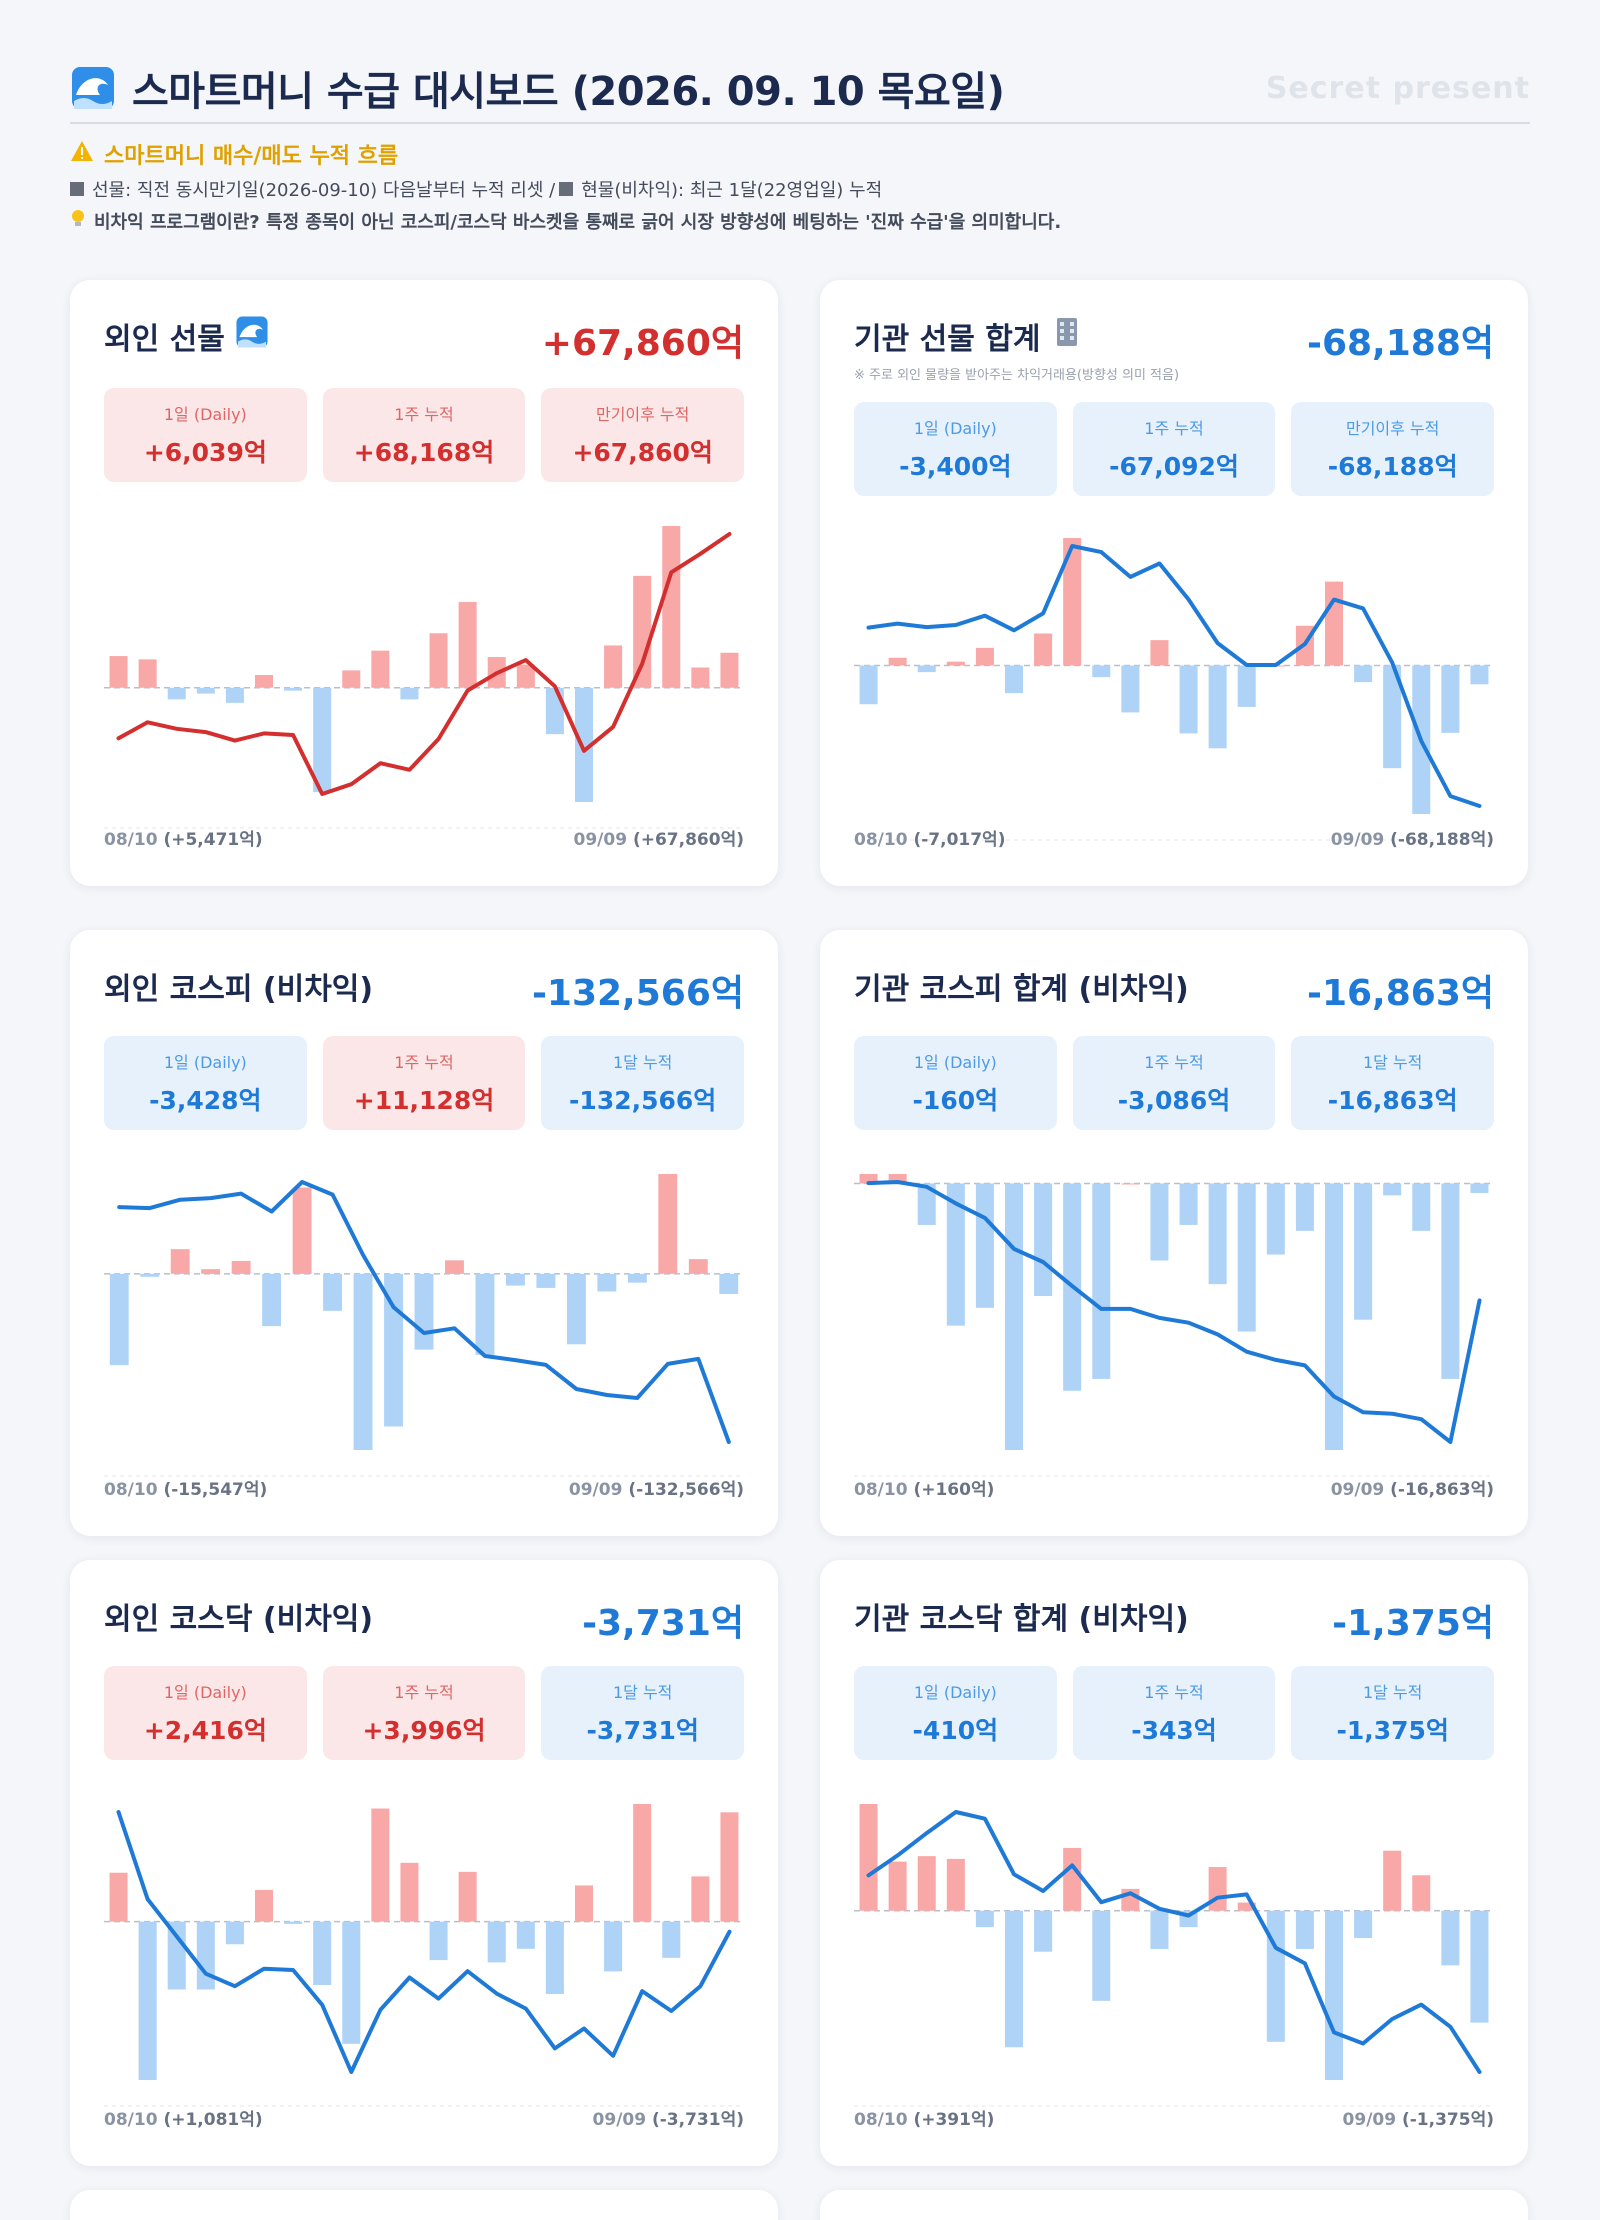 This screenshot has width=1600, height=2220. Describe the element at coordinates (1174, 1100) in the screenshot. I see `stat-value: -3,086억` at that location.